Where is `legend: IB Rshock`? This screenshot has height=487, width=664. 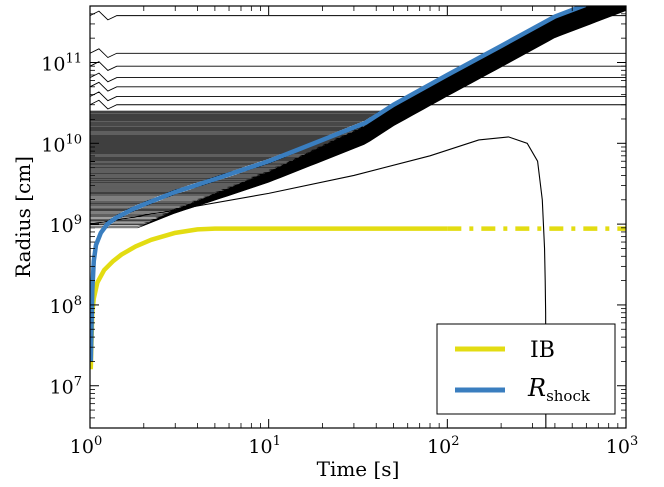 legend: IB Rshock is located at coordinates (526, 369).